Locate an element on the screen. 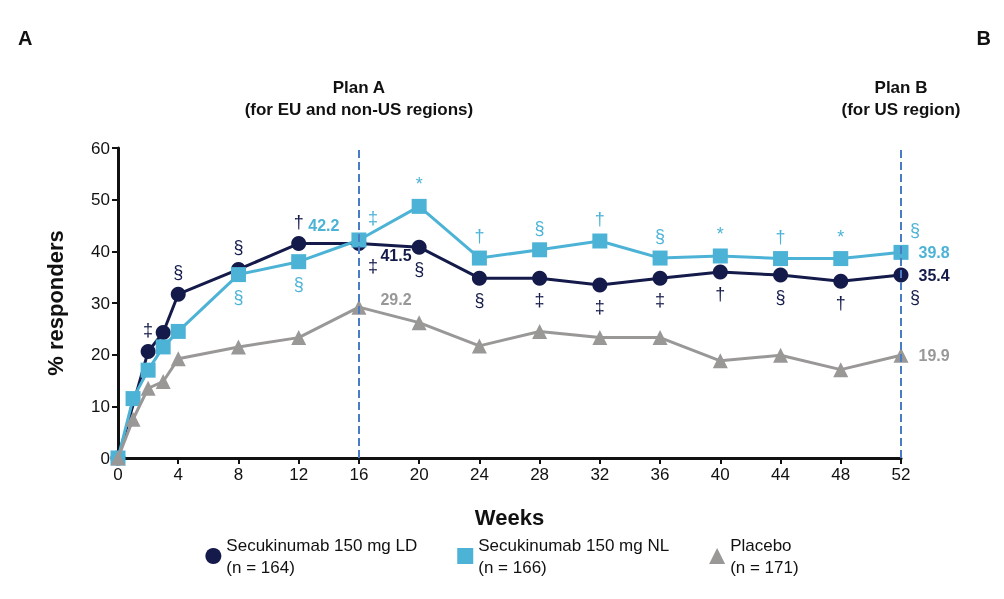 The width and height of the screenshot is (1004, 599). x-tick-label: 52 is located at coordinates (901, 474).